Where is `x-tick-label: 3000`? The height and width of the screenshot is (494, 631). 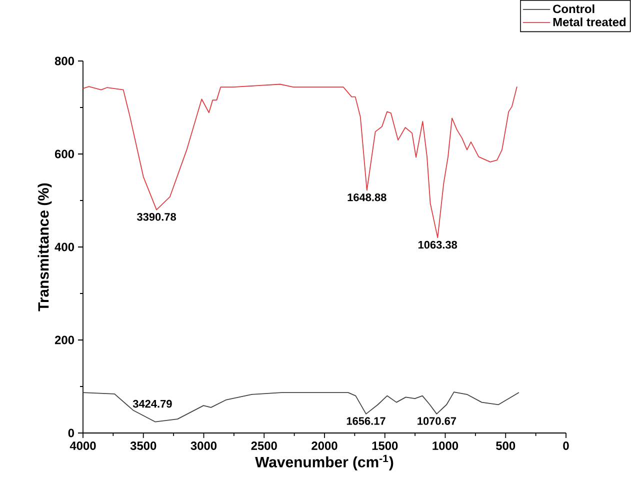 x-tick-label: 3000 is located at coordinates (203, 446).